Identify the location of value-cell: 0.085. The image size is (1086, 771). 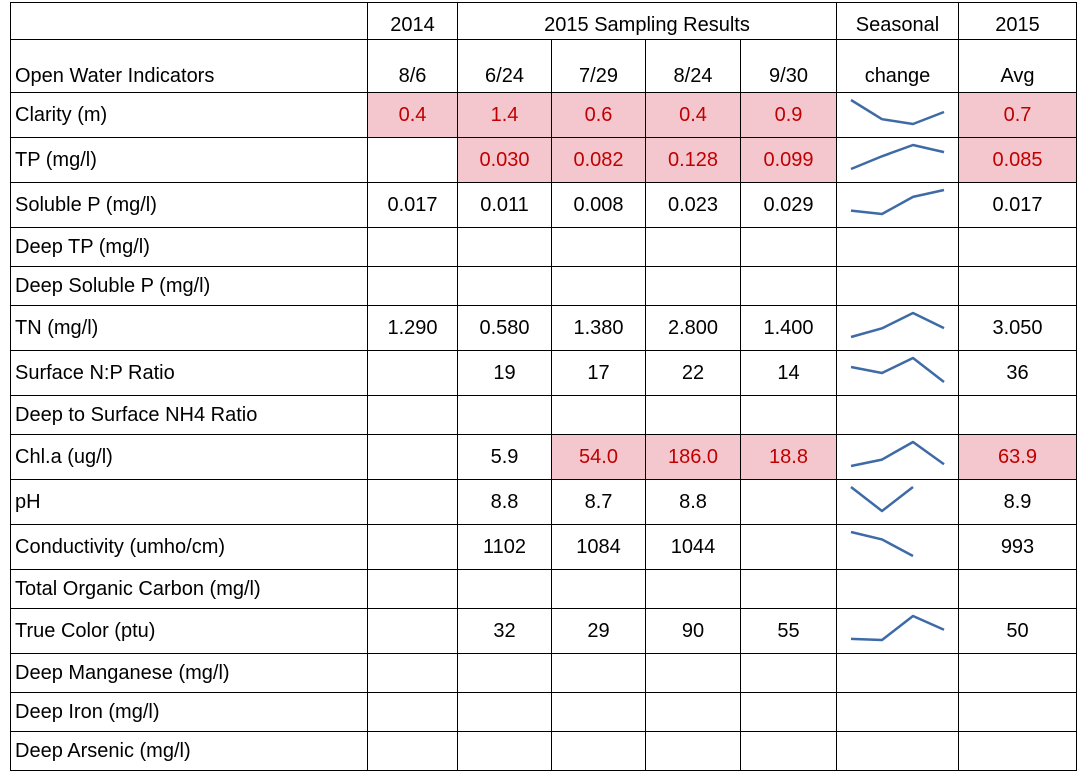
(1017, 160).